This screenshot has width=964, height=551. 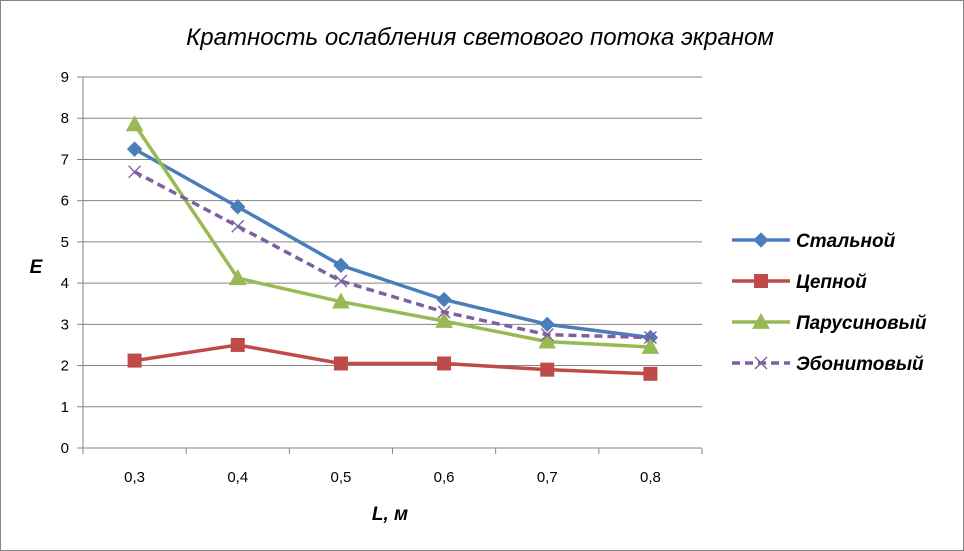 What do you see at coordinates (444, 477) in the screenshot?
I see `x-tick-label: 0,6` at bounding box center [444, 477].